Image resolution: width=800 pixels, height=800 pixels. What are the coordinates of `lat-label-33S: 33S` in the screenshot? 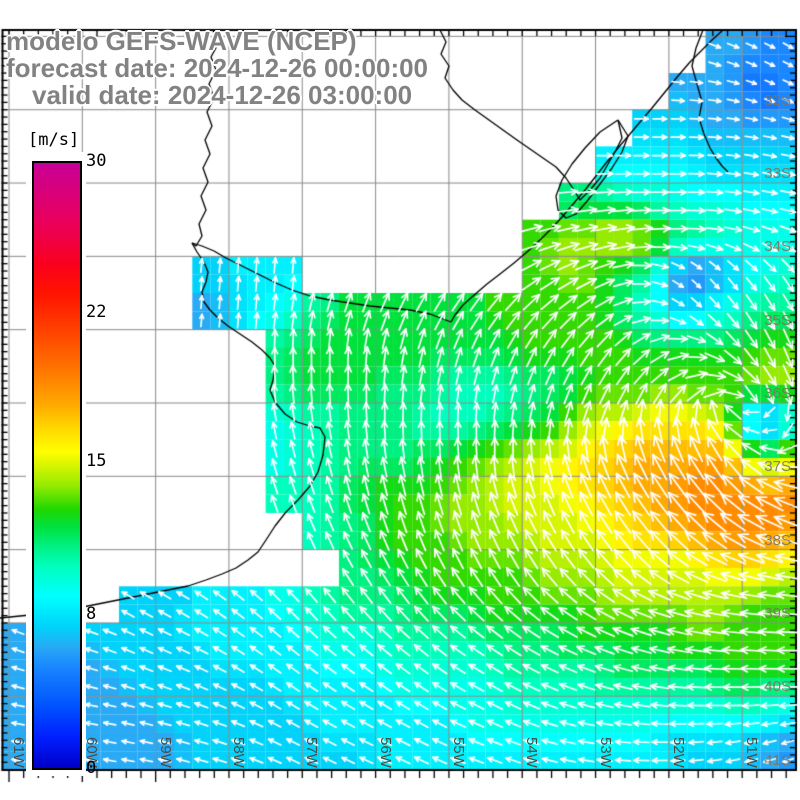 It's located at (777, 174).